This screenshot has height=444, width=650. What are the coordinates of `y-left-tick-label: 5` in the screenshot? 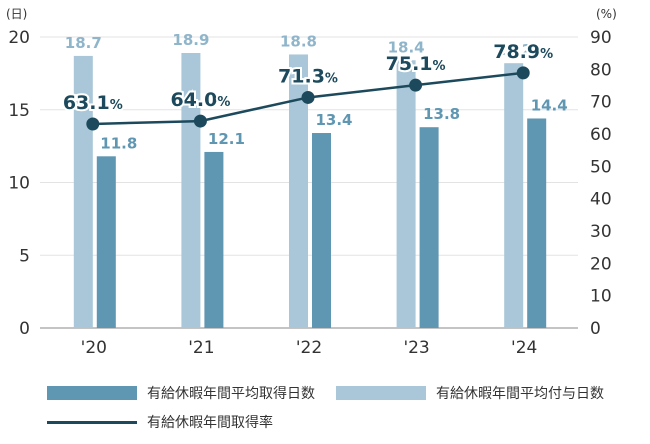 It's located at (24, 256).